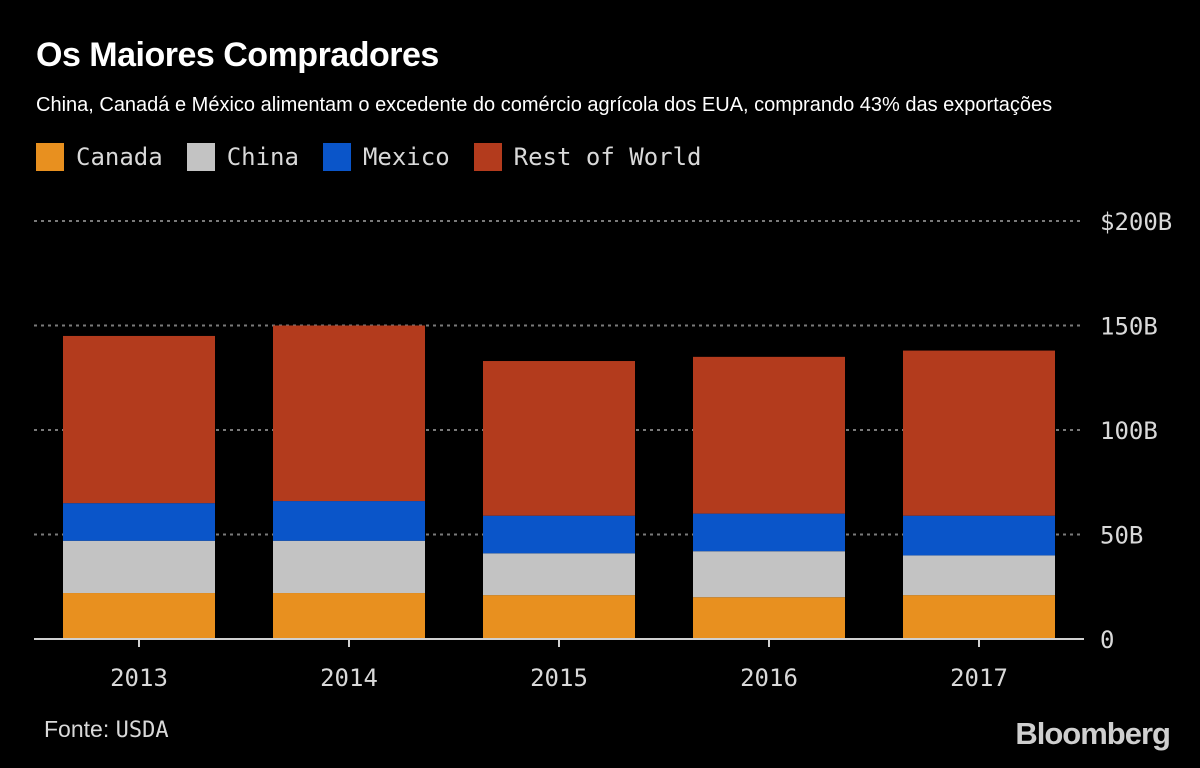 The width and height of the screenshot is (1200, 768). Describe the element at coordinates (336, 157) in the screenshot. I see `legend-swatch-mexico` at that location.